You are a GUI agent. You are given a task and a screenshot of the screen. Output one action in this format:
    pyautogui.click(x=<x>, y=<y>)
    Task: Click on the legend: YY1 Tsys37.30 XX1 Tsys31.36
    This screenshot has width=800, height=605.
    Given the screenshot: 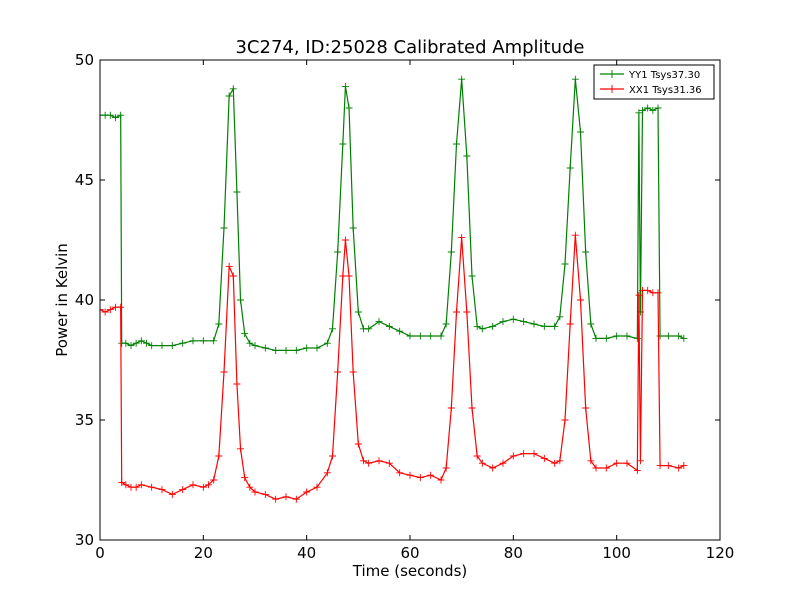 What is the action you would take?
    pyautogui.click(x=654, y=82)
    